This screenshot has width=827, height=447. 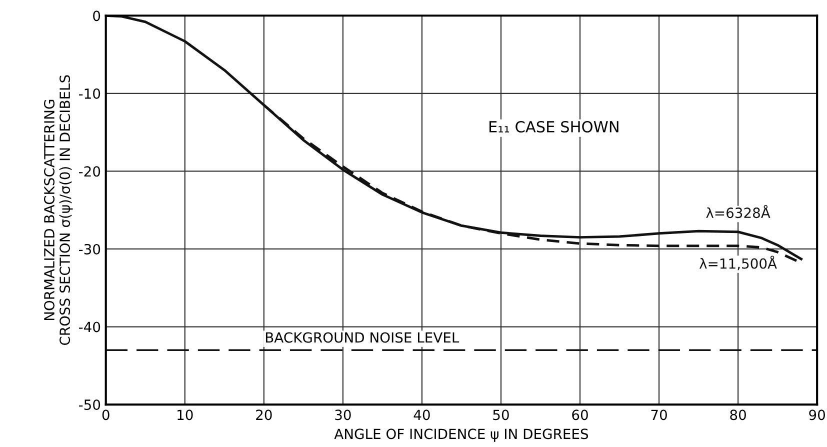 I want to click on x-tick-label: 80, so click(x=738, y=415).